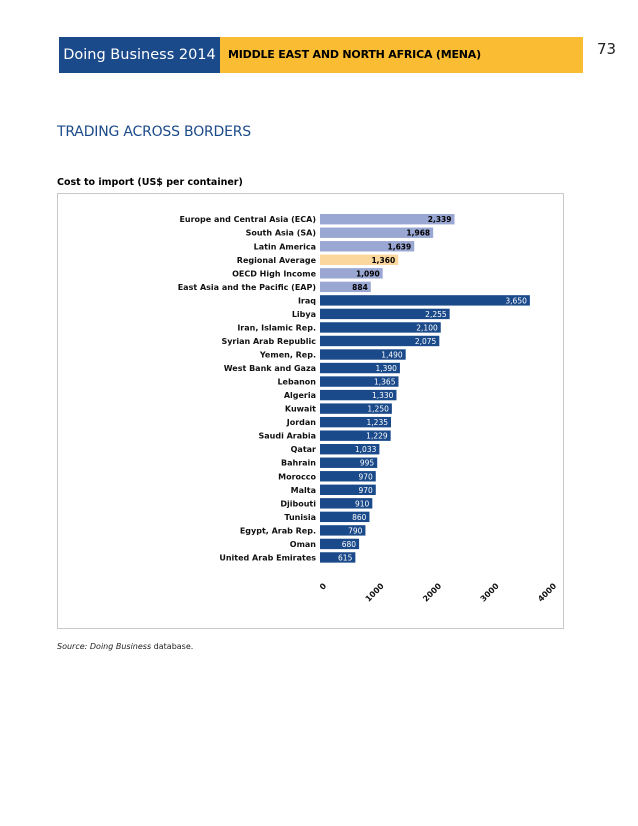 Image resolution: width=638 pixels, height=826 pixels. I want to click on source-prefix: Source:, so click(73, 646).